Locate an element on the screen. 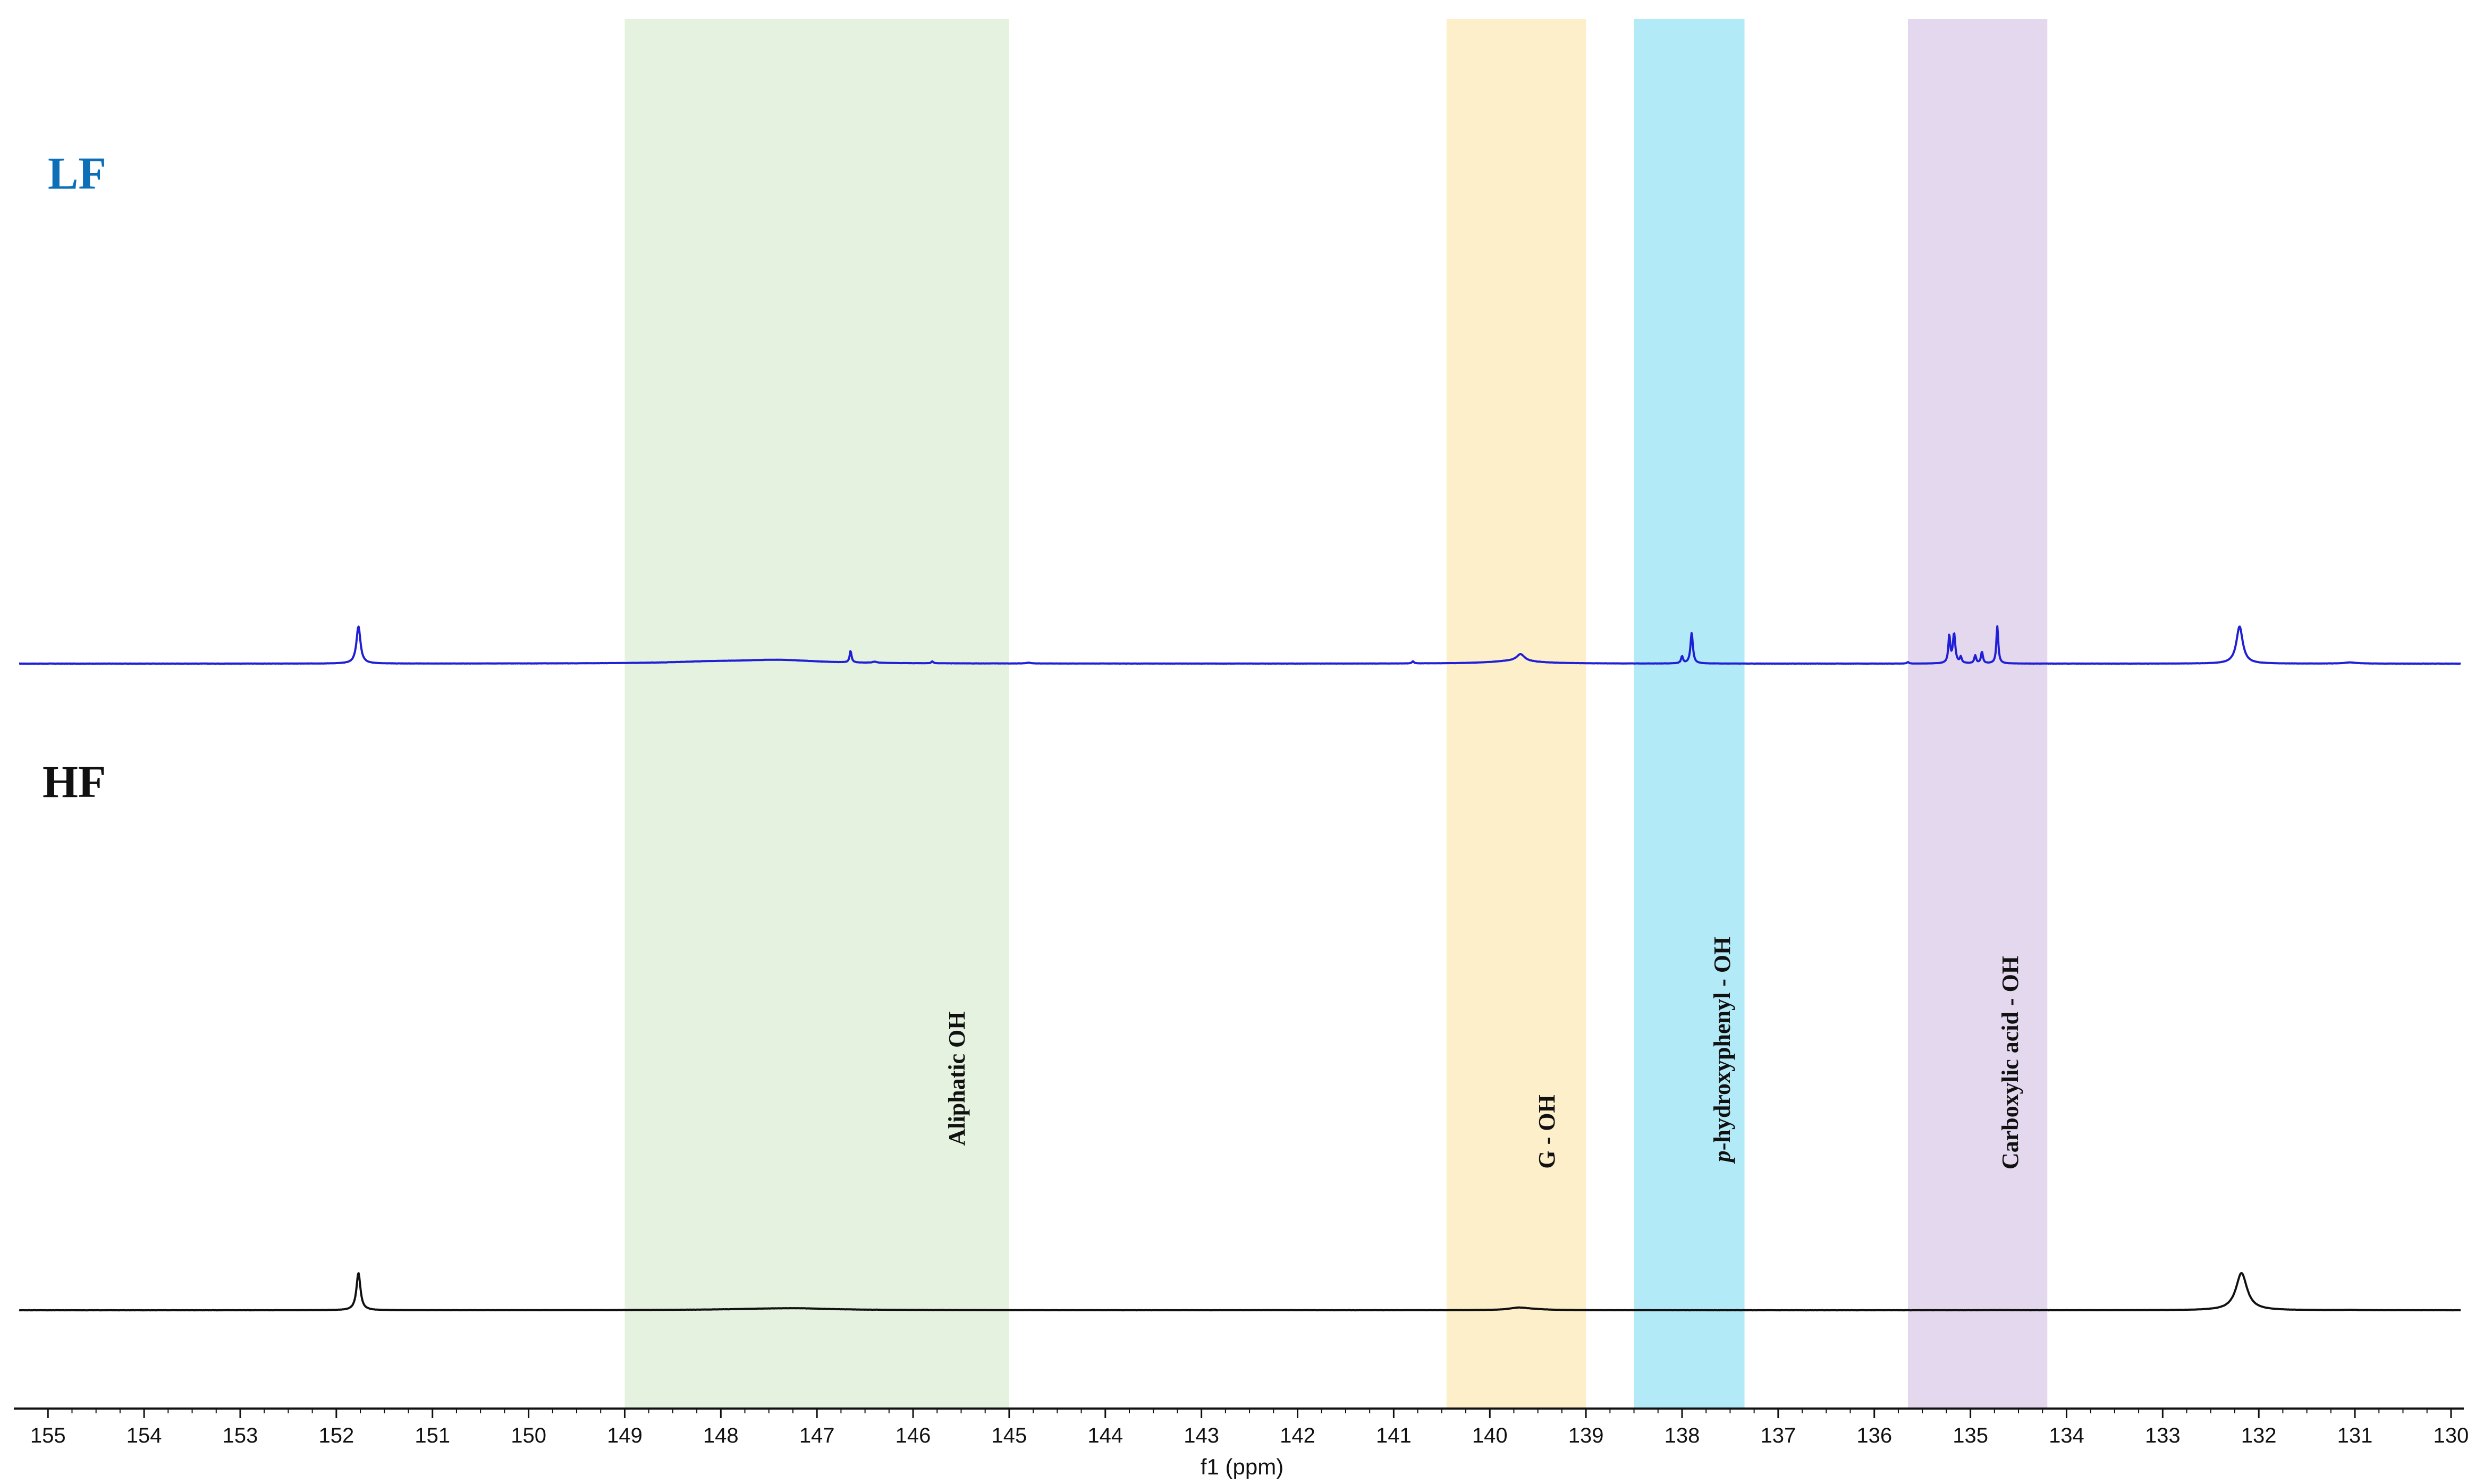 The width and height of the screenshot is (2492, 1484). region-label: p-hydroxyphenyl - OH is located at coordinates (1722, 1051).